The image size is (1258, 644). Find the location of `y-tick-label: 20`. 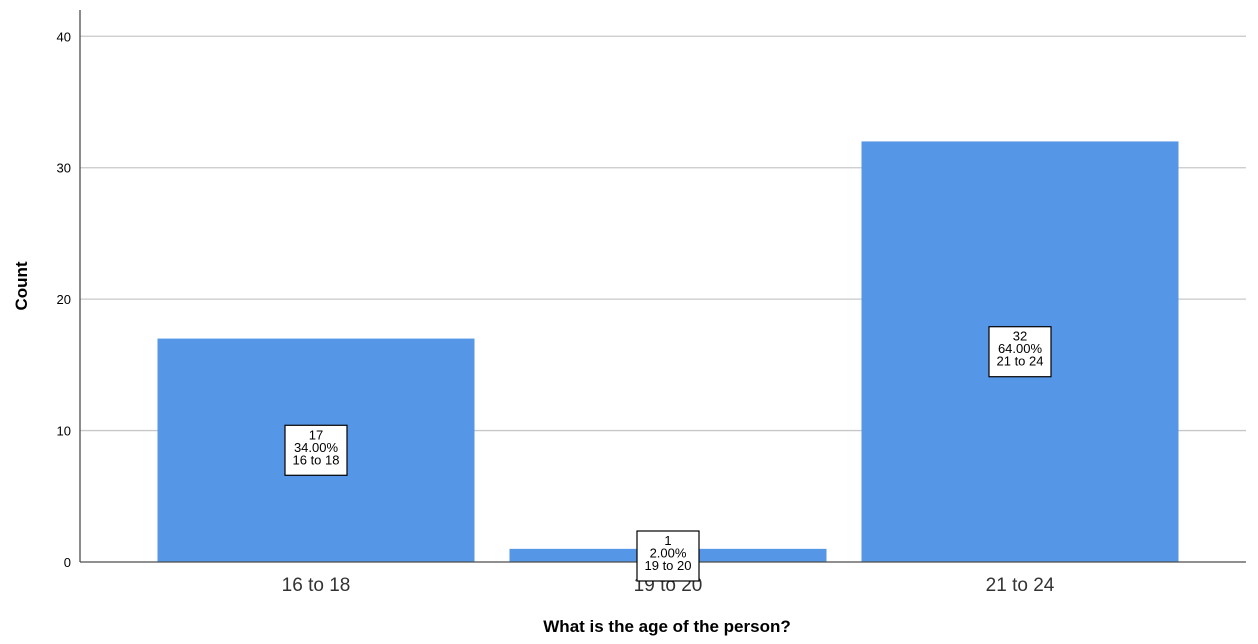

y-tick-label: 20 is located at coordinates (64, 299).